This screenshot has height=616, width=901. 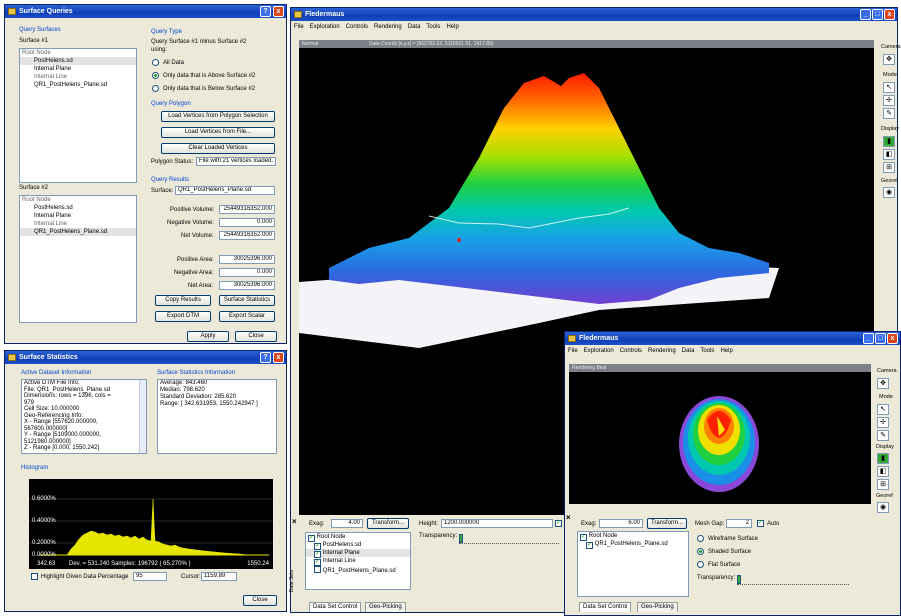 What do you see at coordinates (145, 357) in the screenshot?
I see `surface-statistics-titlebar: Surface Statistics ? x` at bounding box center [145, 357].